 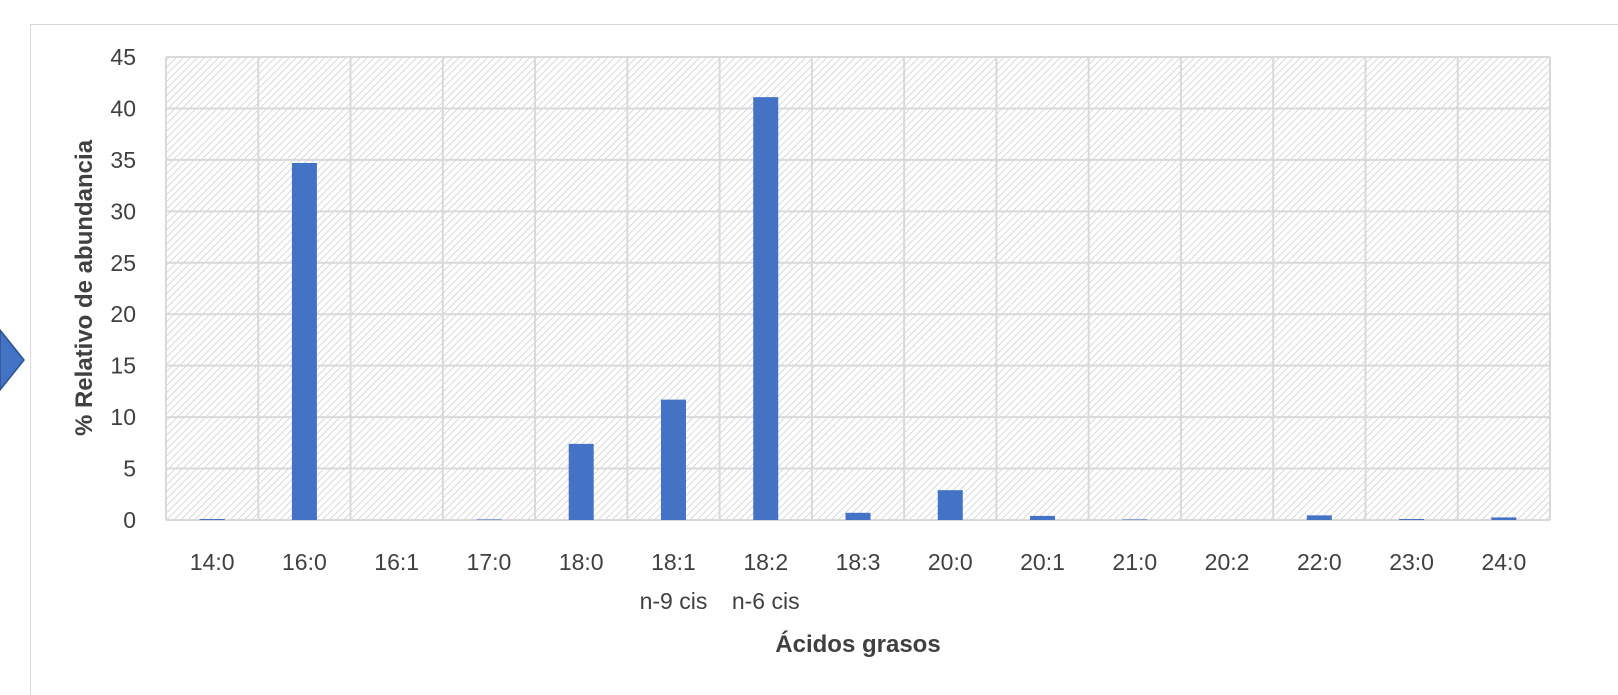 I want to click on x-tick-label: 18:1 n-9 cis, so click(x=674, y=581).